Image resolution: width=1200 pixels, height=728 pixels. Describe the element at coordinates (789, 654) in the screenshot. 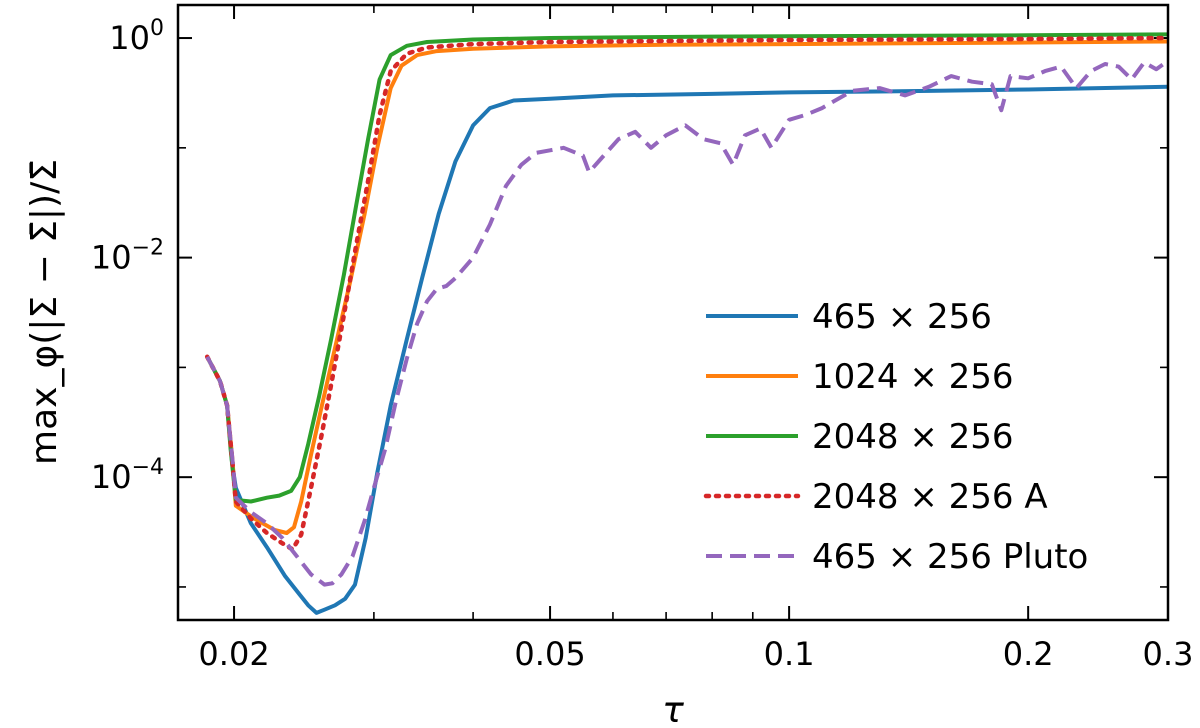

I see `x-tick-label: 0.1` at that location.